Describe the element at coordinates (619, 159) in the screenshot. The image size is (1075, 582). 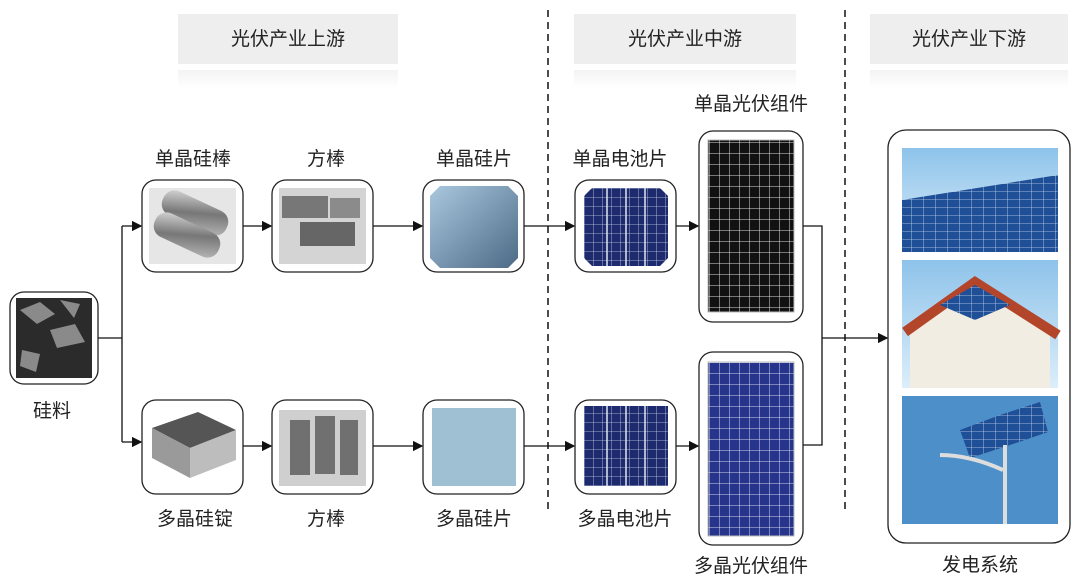
I see `node-label: 单晶电池片` at that location.